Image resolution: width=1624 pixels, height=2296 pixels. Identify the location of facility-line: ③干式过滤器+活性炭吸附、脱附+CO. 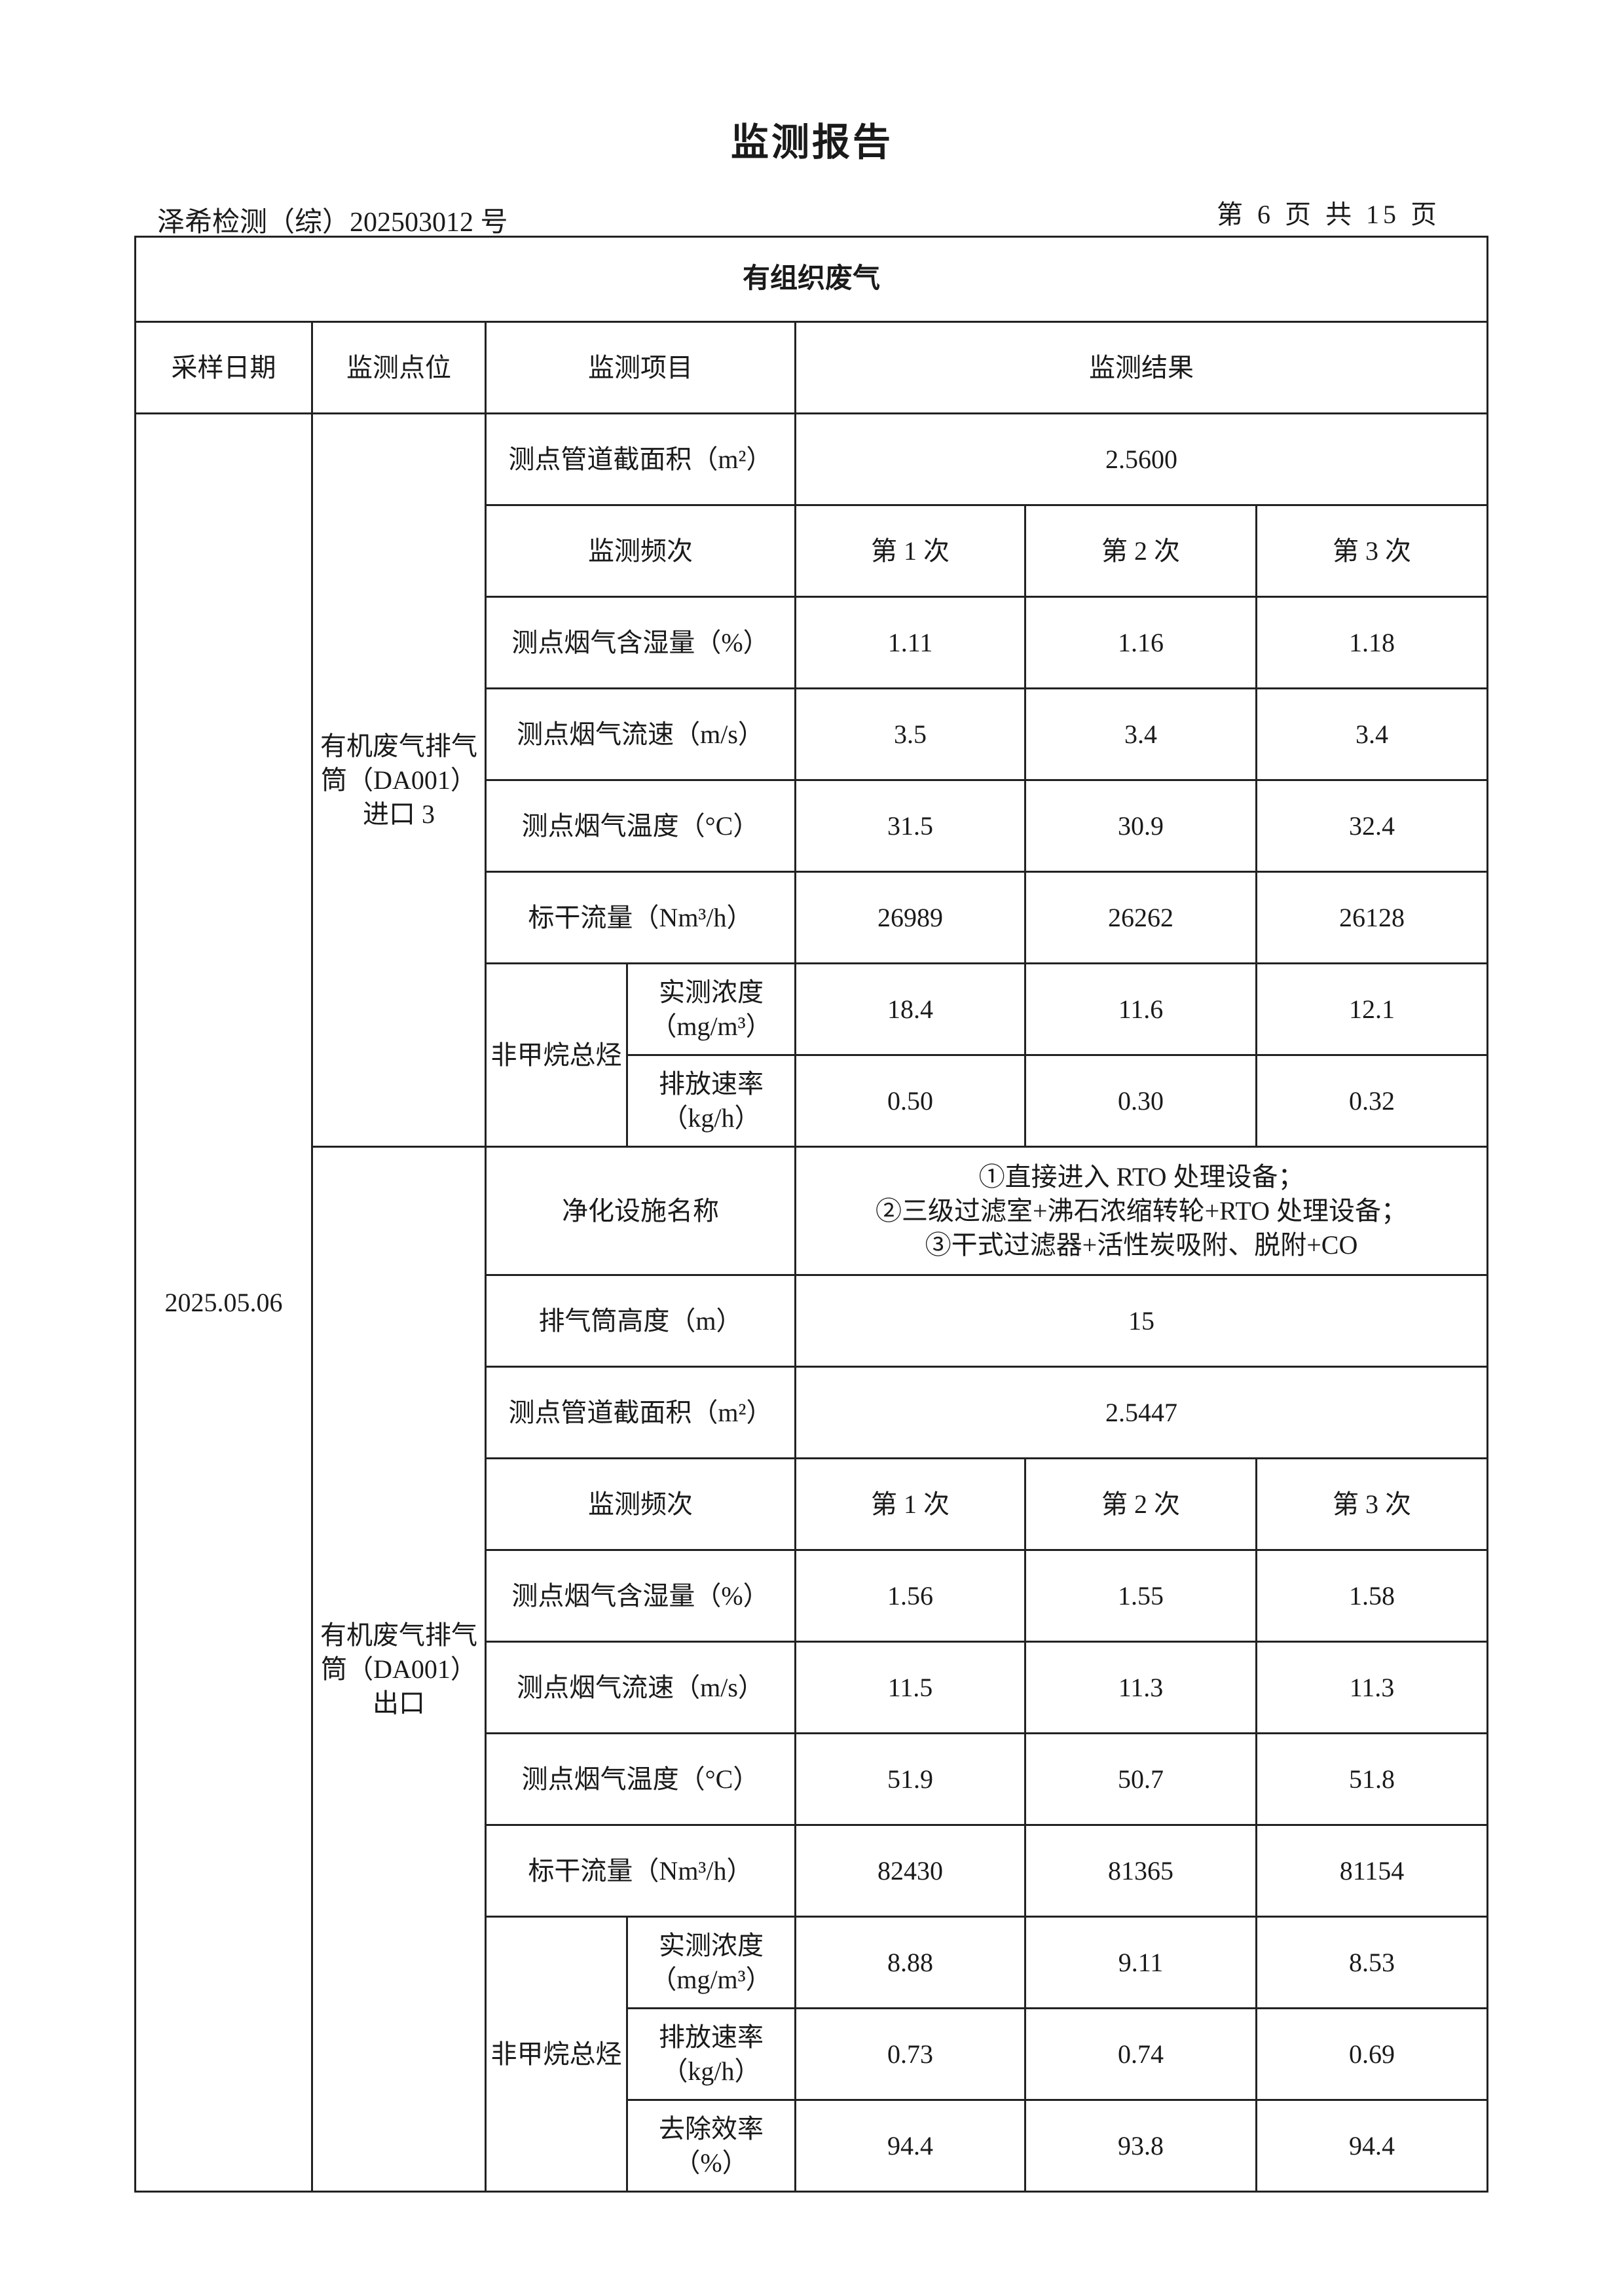
(1141, 1245).